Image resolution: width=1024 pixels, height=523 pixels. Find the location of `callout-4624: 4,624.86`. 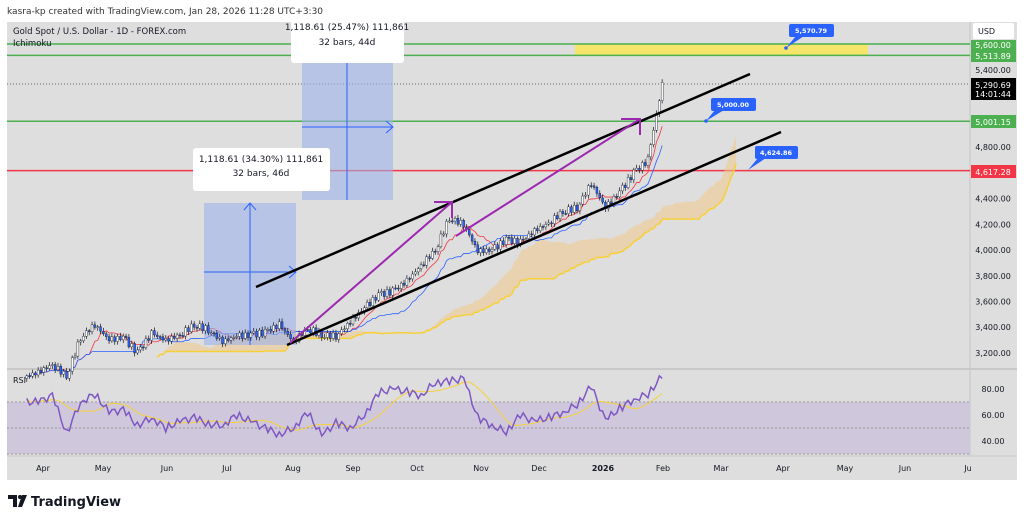

callout-4624: 4,624.86 is located at coordinates (773, 158).